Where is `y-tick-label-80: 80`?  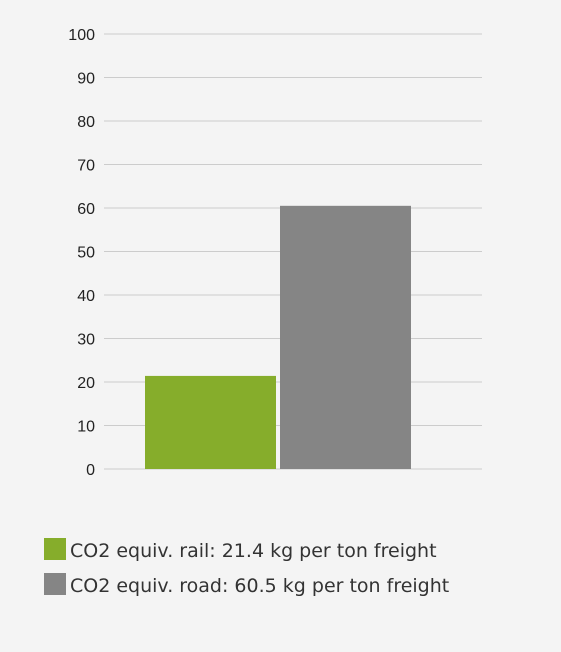 y-tick-label-80: 80 is located at coordinates (86, 122).